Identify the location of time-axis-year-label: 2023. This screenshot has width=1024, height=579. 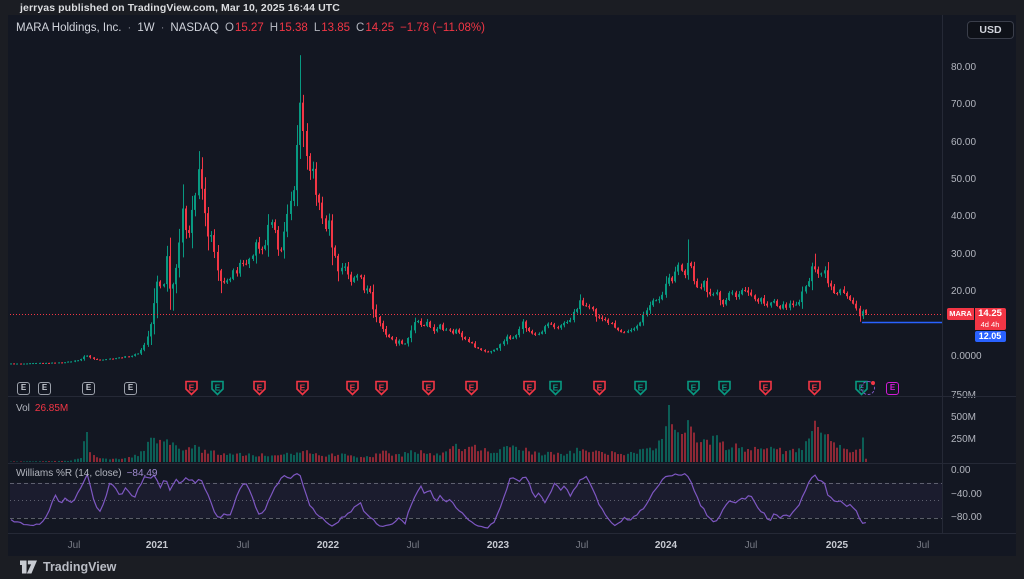
(498, 545).